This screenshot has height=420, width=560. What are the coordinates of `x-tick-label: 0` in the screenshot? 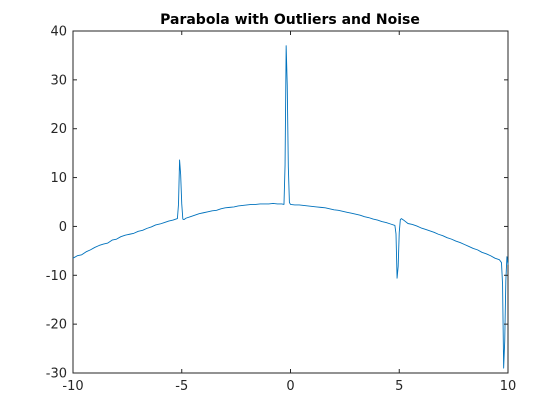 It's located at (290, 386).